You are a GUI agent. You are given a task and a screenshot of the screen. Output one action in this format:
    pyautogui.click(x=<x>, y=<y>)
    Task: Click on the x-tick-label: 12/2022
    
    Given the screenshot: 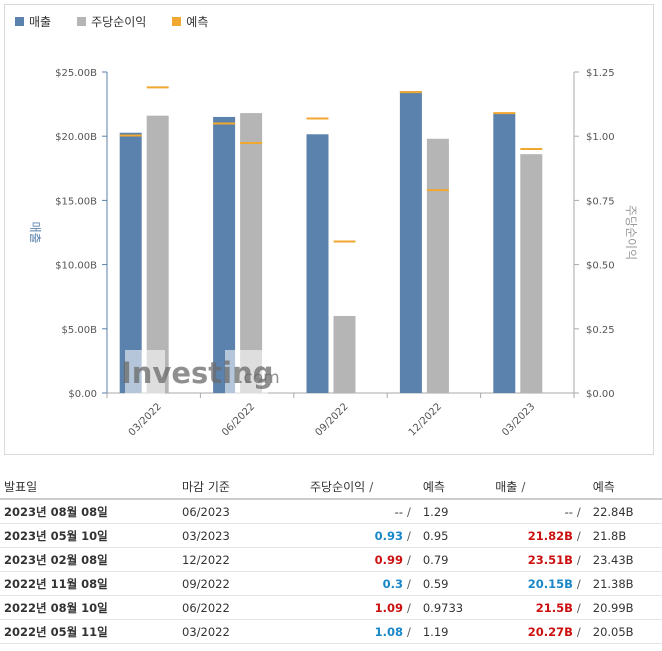 What is the action you would take?
    pyautogui.click(x=425, y=419)
    